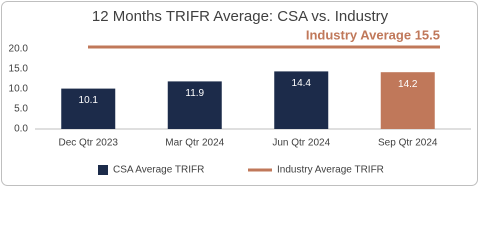 The image size is (480, 240). What do you see at coordinates (301, 143) in the screenshot?
I see `x-tick-label: Jun Qtr 2024` at bounding box center [301, 143].